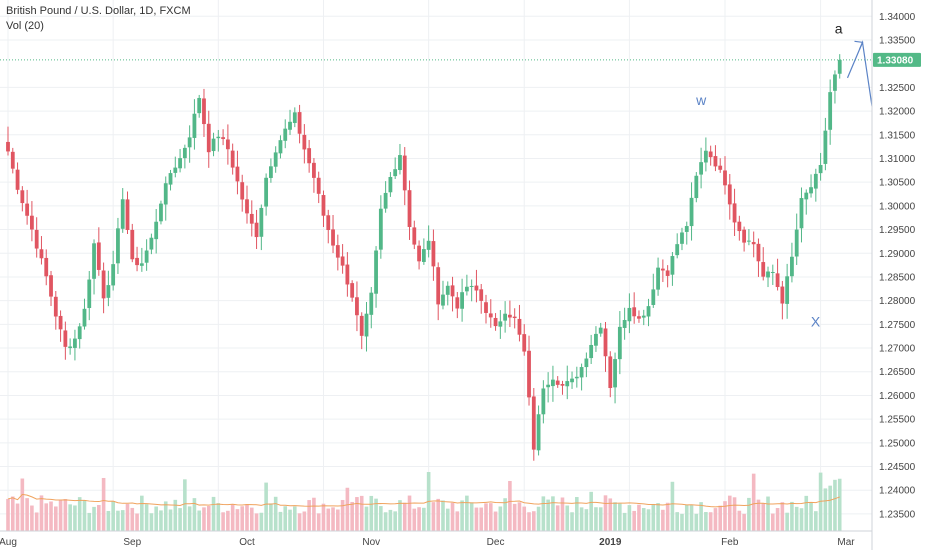  Describe the element at coordinates (701, 100) in the screenshot. I see `wave-label-w: w` at that location.